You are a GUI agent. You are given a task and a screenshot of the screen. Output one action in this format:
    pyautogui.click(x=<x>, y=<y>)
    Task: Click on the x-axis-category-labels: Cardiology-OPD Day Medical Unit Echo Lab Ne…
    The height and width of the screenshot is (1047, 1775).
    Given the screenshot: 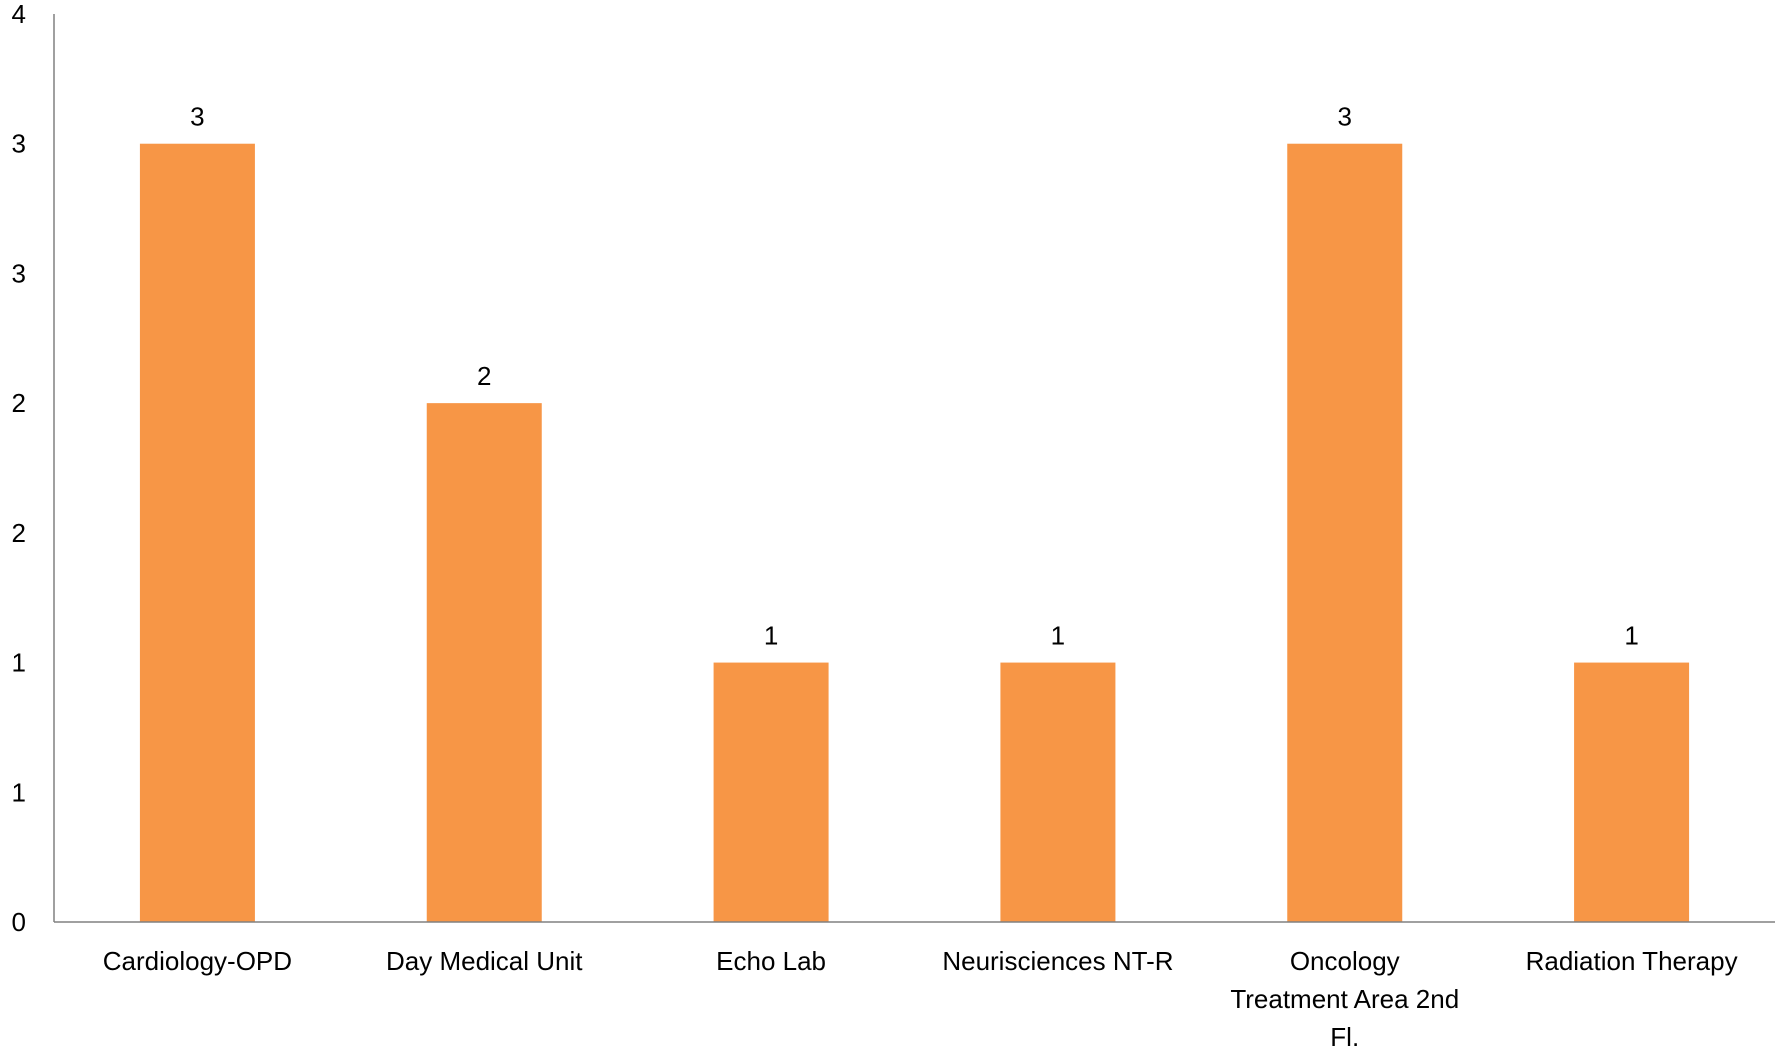 What is the action you would take?
    pyautogui.click(x=920, y=996)
    